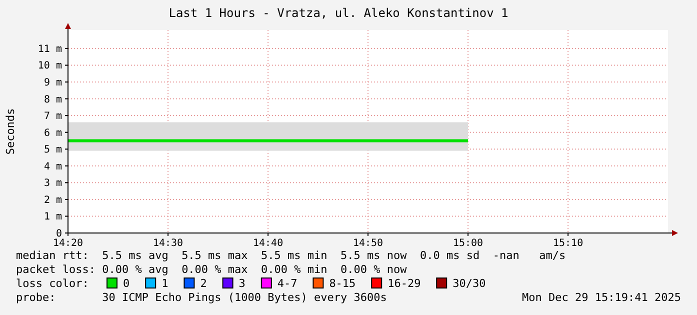 Image resolution: width=697 pixels, height=315 pixels. What do you see at coordinates (468, 243) in the screenshot?
I see `x-tick-label: 15:00` at bounding box center [468, 243].